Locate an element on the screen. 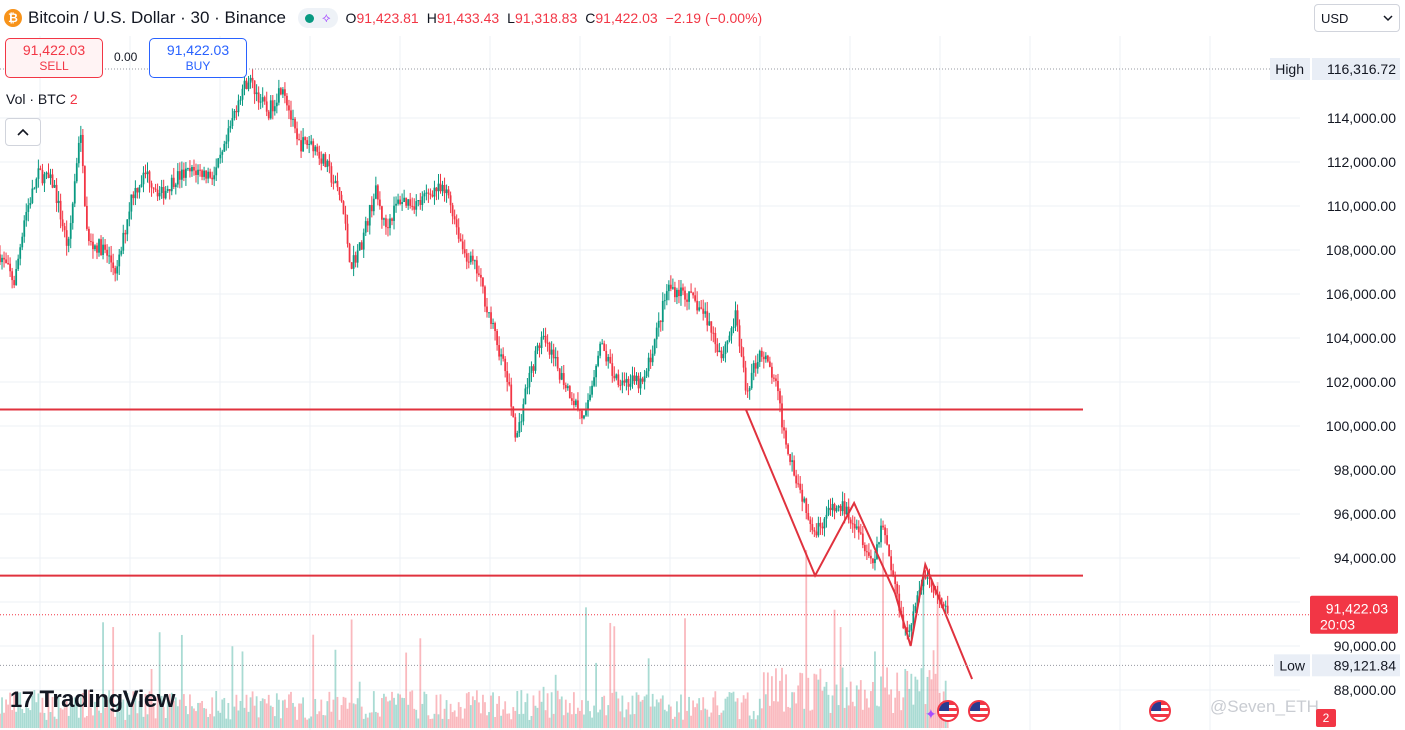 Image resolution: width=1405 pixels, height=730 pixels. price-tick-label: 98,000.00 is located at coordinates (1365, 470).